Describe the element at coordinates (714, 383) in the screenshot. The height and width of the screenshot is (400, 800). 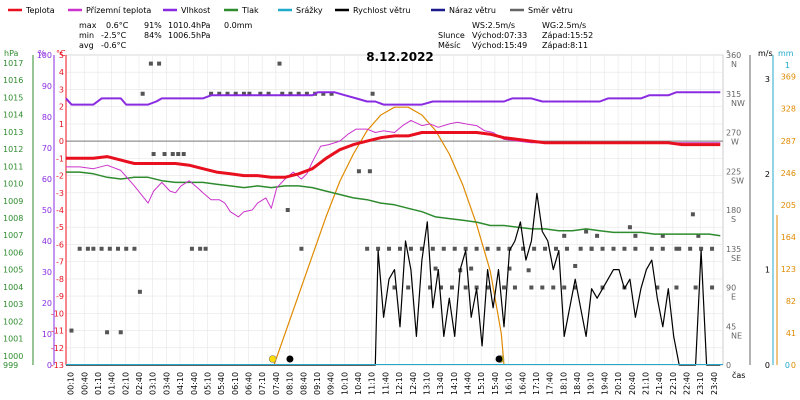
I see `tick-time: 23:40` at that location.